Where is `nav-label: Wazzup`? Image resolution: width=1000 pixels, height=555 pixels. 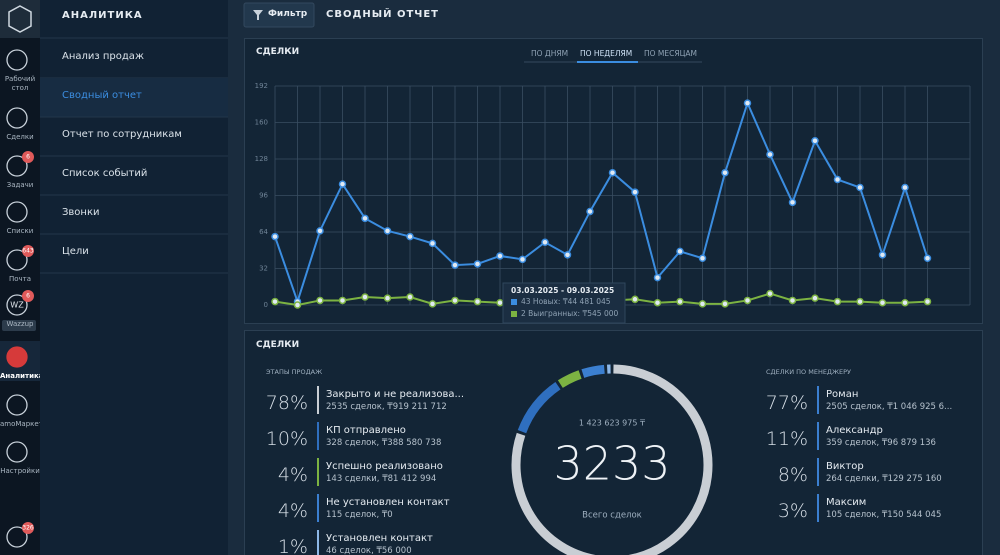 nav-label: Wazzup is located at coordinates (20, 324).